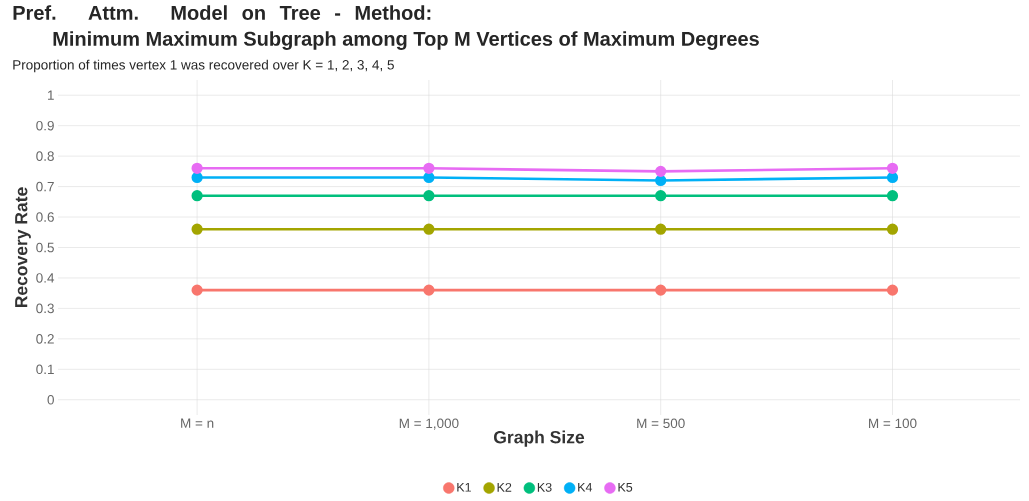 Image resolution: width=1029 pixels, height=501 pixels. Describe the element at coordinates (203, 66) in the screenshot. I see `chart-subtitle: Proportion of times vertex 1 was recovered over K = 1, 2, 3, 4, 5` at that location.